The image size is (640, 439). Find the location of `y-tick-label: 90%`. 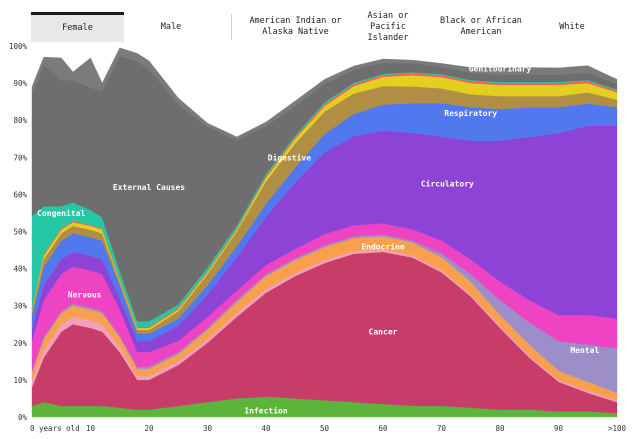

y-tick-label: 90% is located at coordinates (20, 83).